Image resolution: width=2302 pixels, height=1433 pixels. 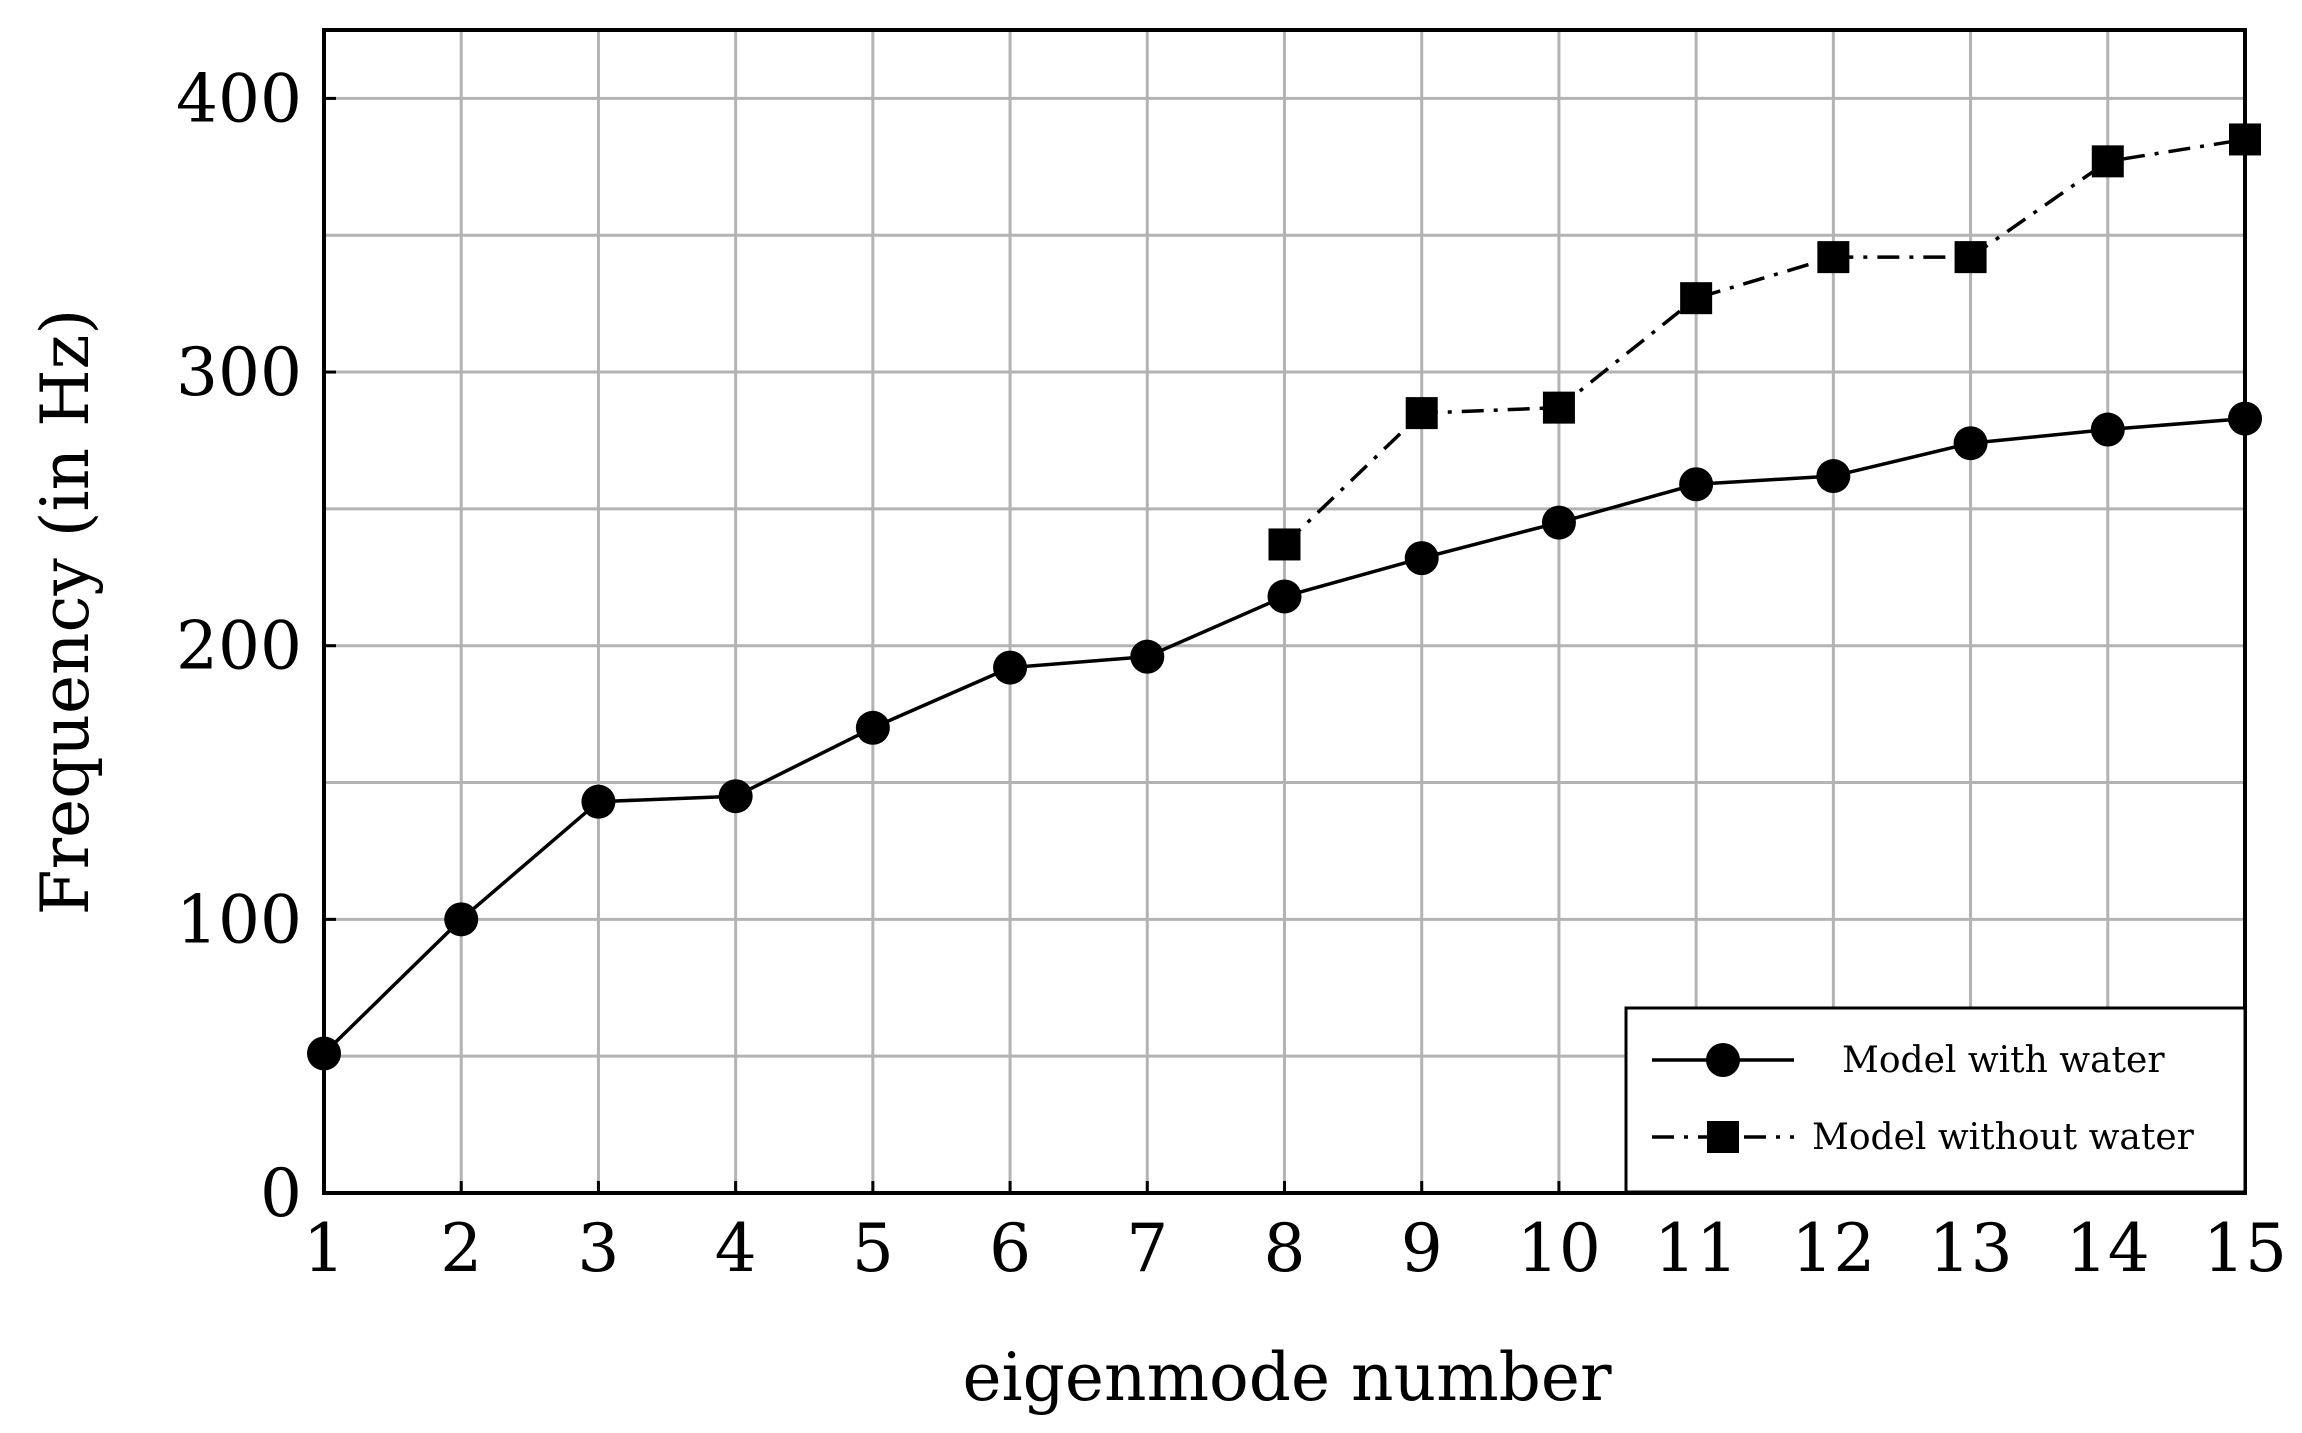 I want to click on y-tick-label: 400, so click(x=239, y=98).